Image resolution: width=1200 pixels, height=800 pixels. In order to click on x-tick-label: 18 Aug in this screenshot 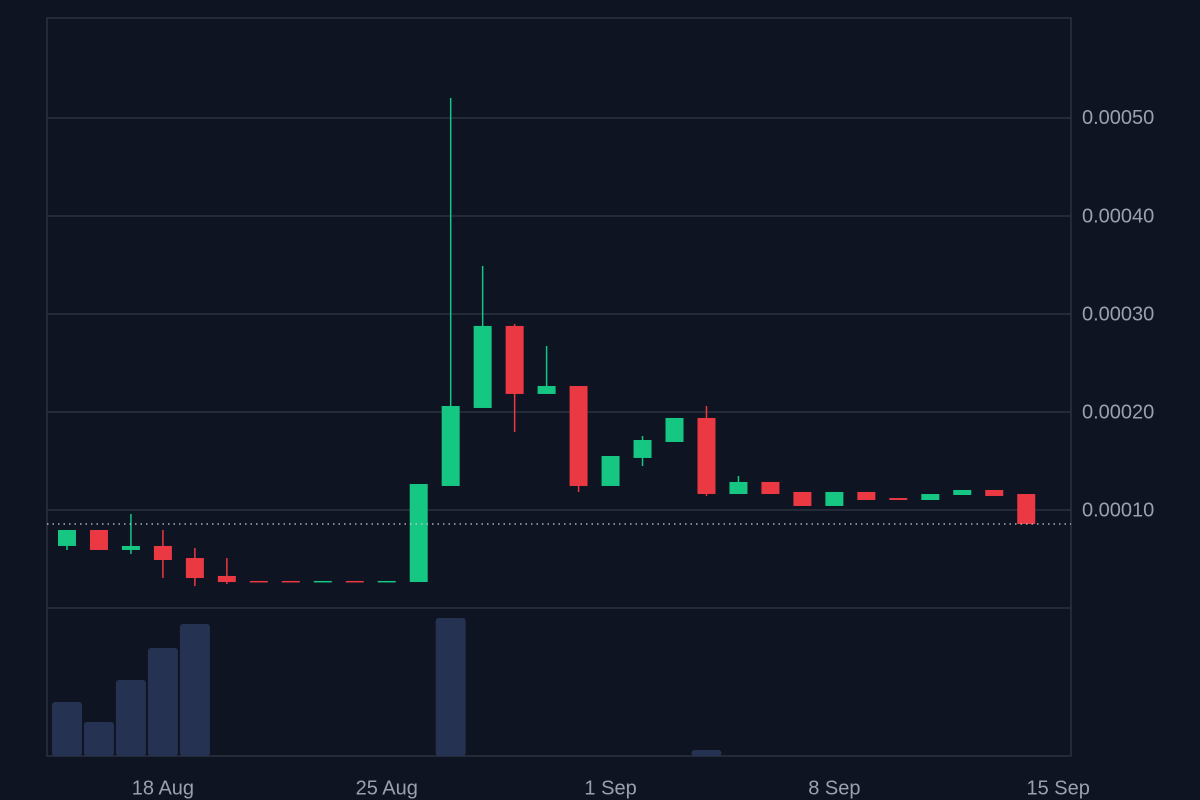, I will do `click(163, 788)`.